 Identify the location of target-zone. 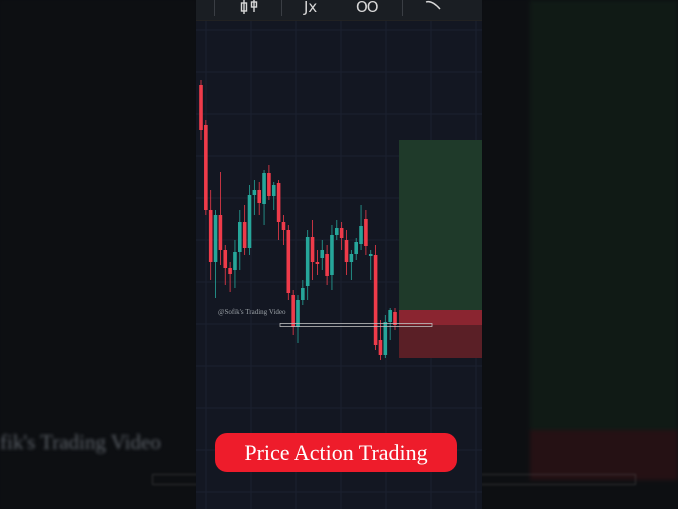
(440, 225).